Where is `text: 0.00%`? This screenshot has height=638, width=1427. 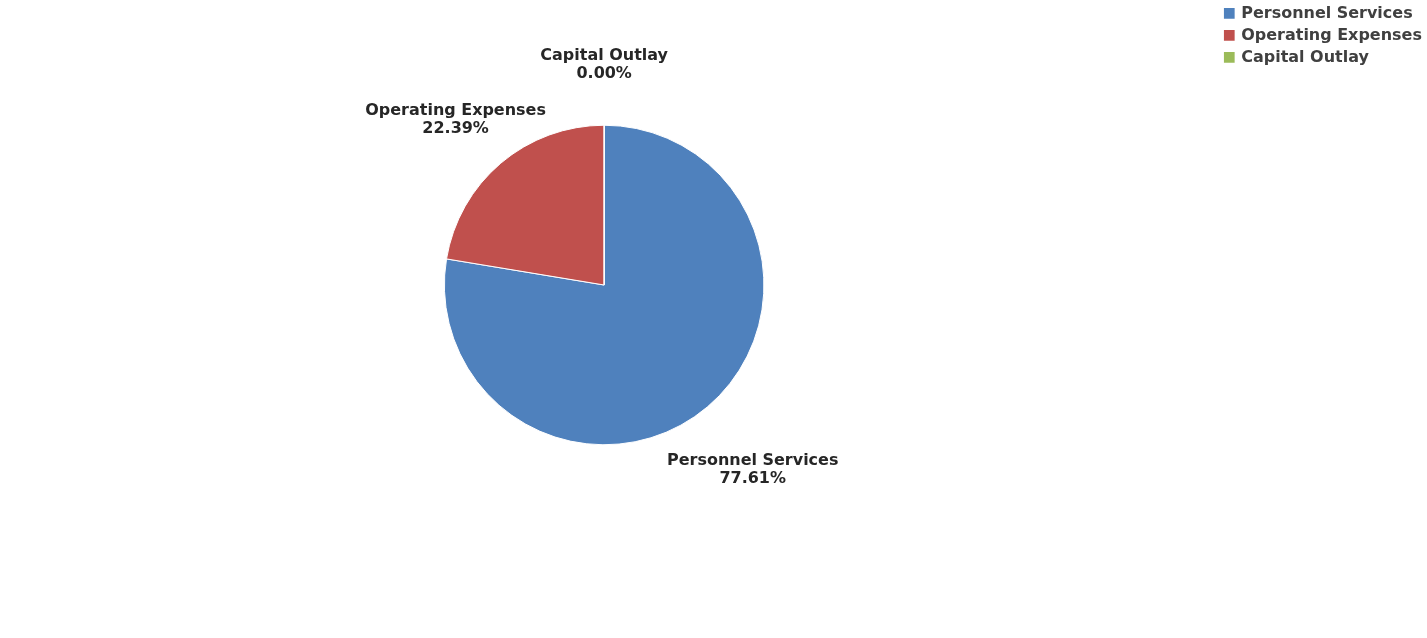 text: 0.00% is located at coordinates (604, 73).